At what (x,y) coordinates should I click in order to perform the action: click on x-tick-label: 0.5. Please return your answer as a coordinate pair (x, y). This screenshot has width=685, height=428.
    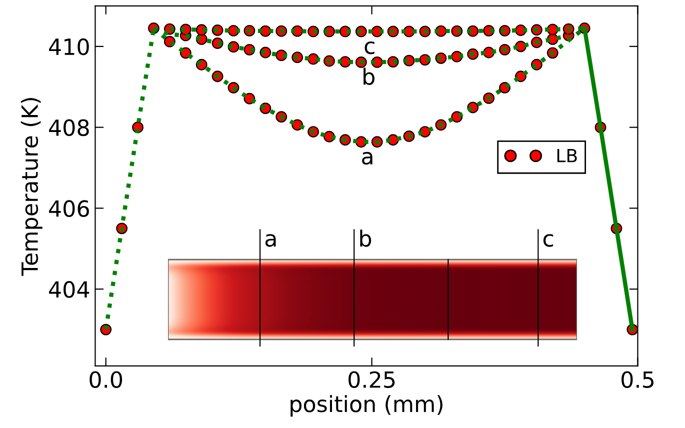
    Looking at the image, I should click on (638, 379).